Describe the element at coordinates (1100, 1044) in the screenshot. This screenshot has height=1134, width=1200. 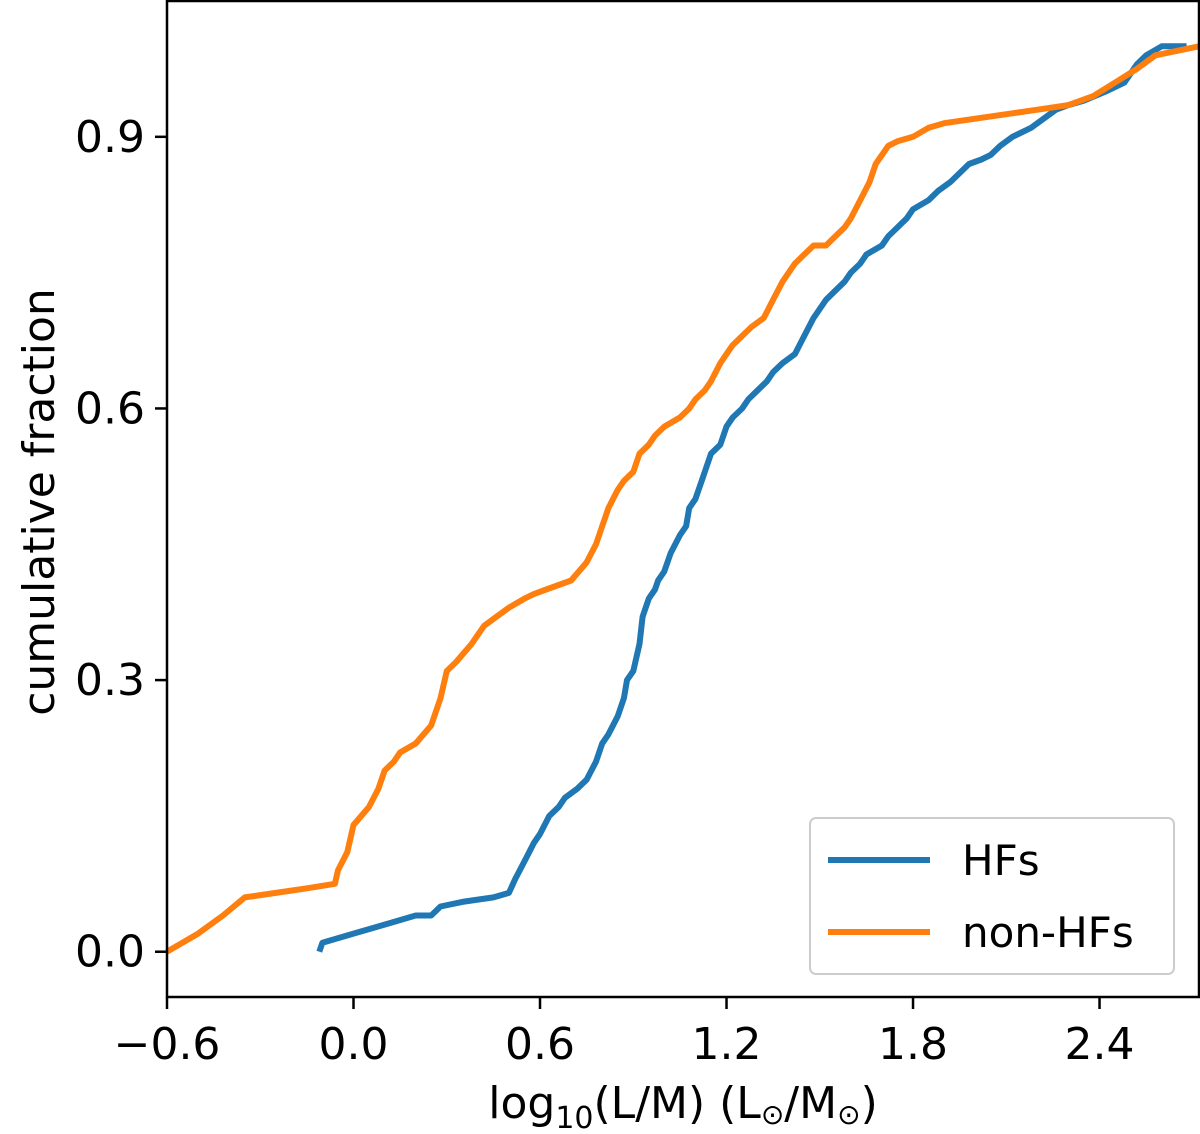
I see `x-tick-label: 2.4` at that location.